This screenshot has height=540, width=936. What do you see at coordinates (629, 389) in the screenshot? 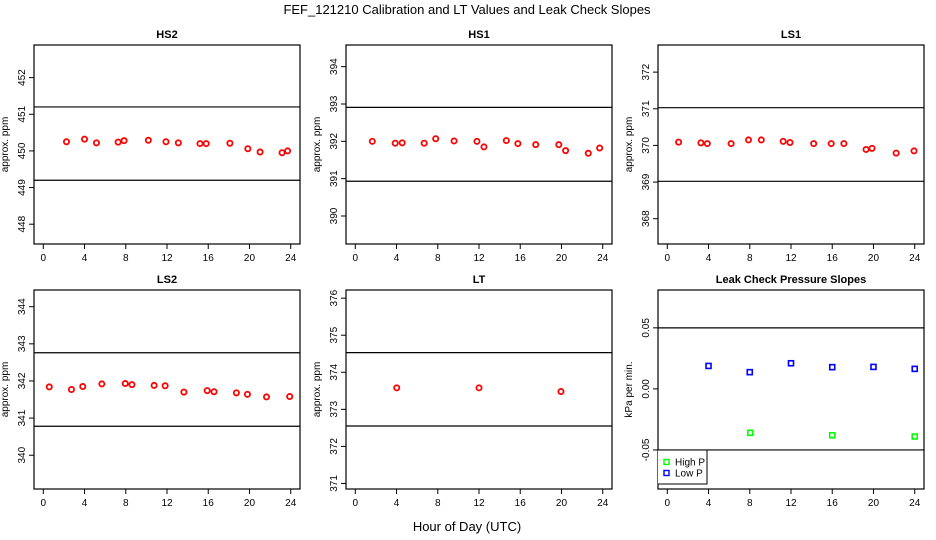
I see `y-axis-label: kPa per min.` at bounding box center [629, 389].